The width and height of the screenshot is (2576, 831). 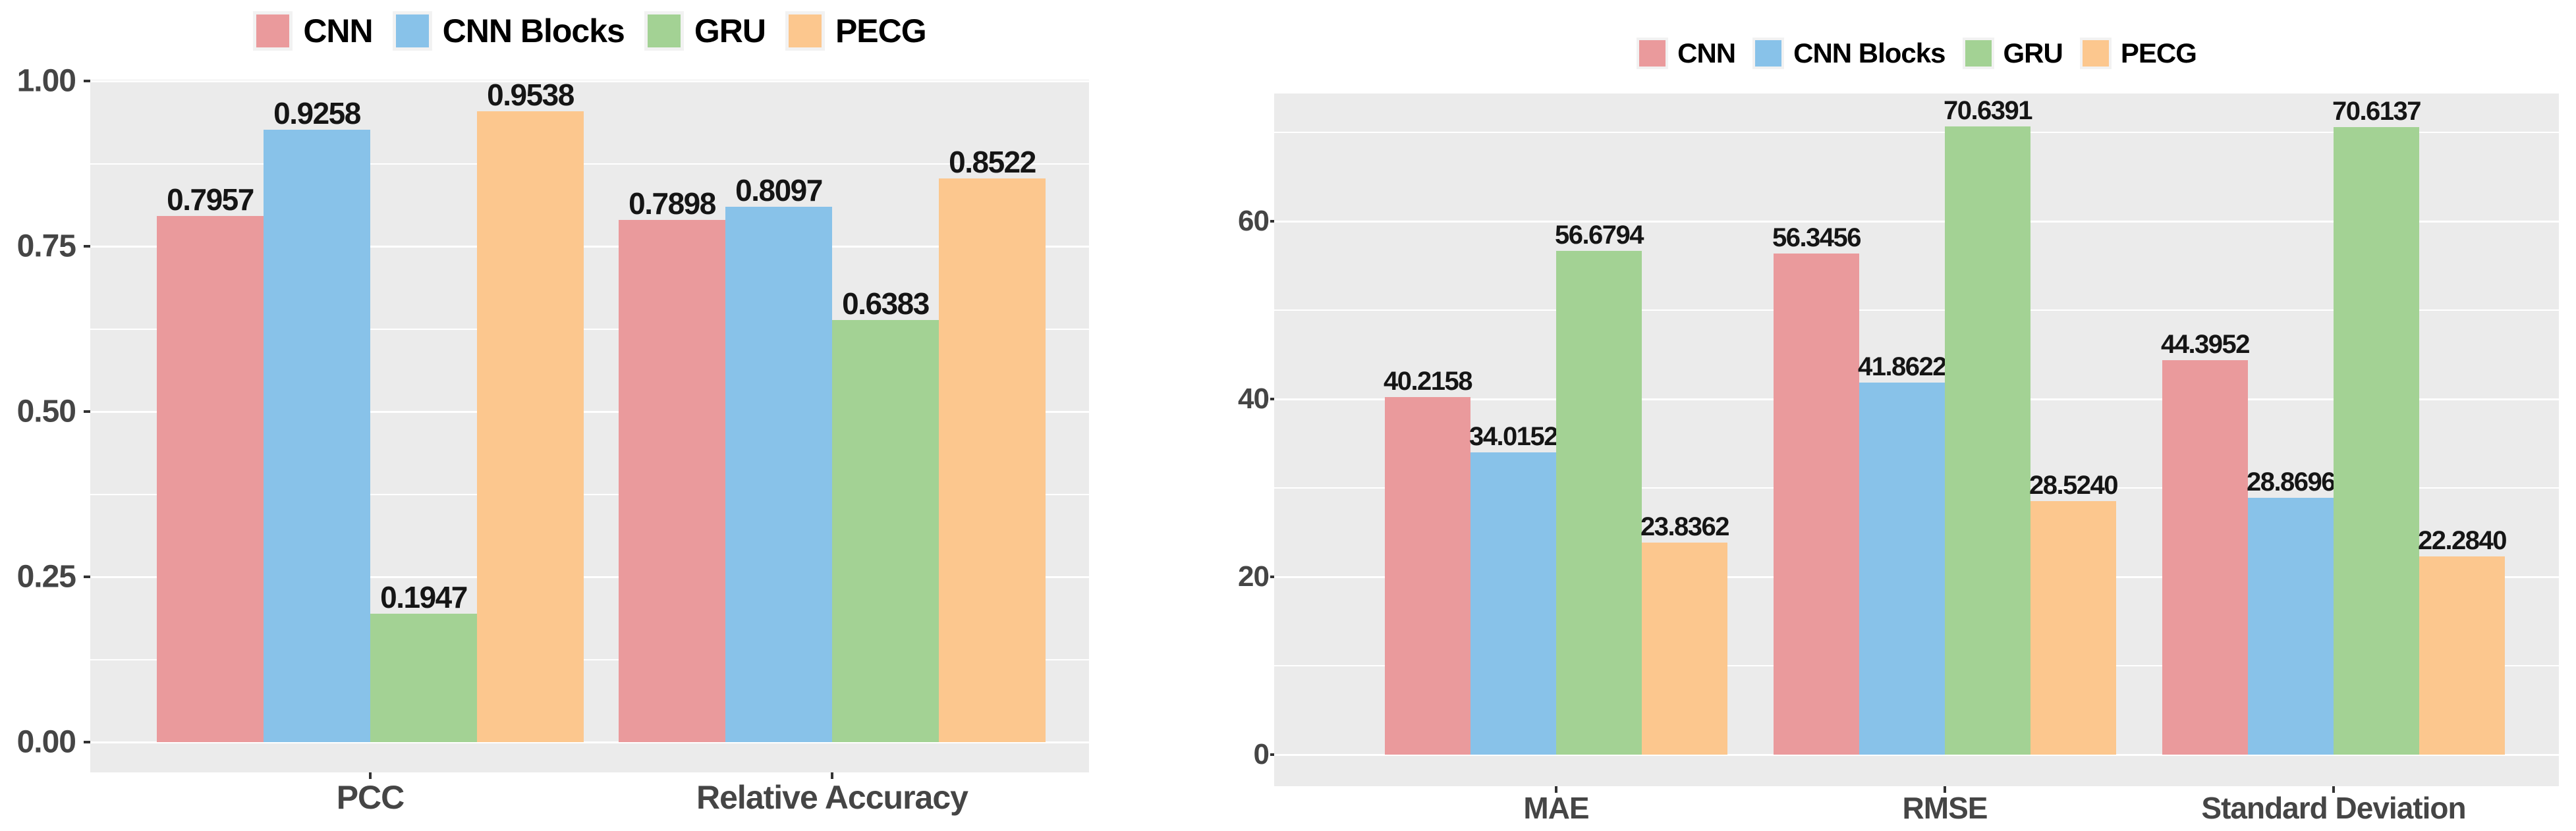 I want to click on y-tick-label: 20, so click(x=1254, y=576).